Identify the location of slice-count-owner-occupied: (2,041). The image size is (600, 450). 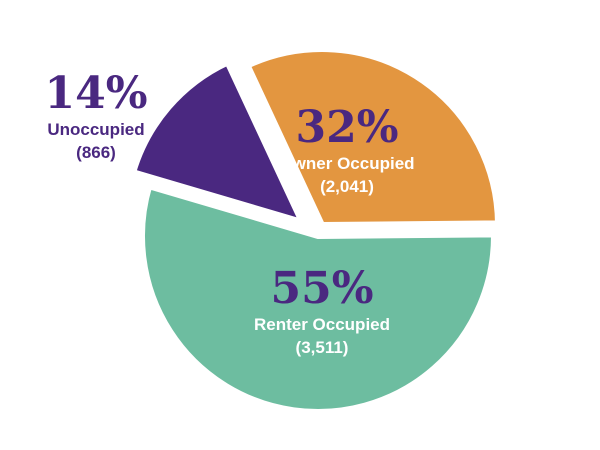
(347, 186).